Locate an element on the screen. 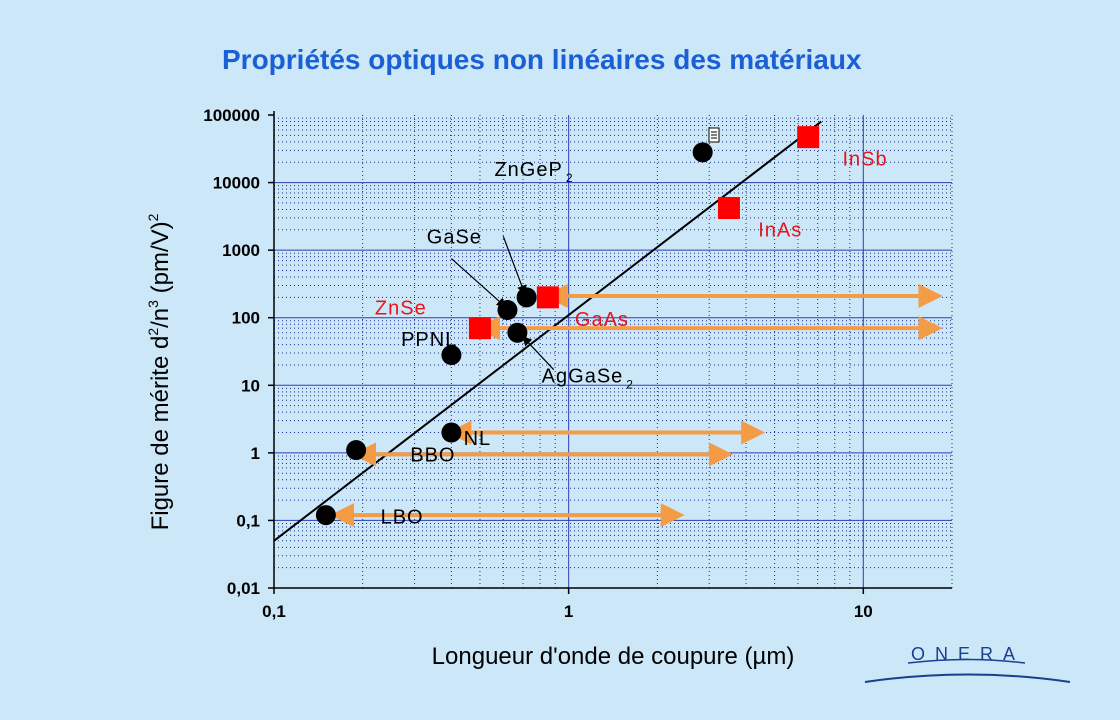 Image resolution: width=1120 pixels, height=720 pixels. pointer-arrows is located at coordinates (502, 303).